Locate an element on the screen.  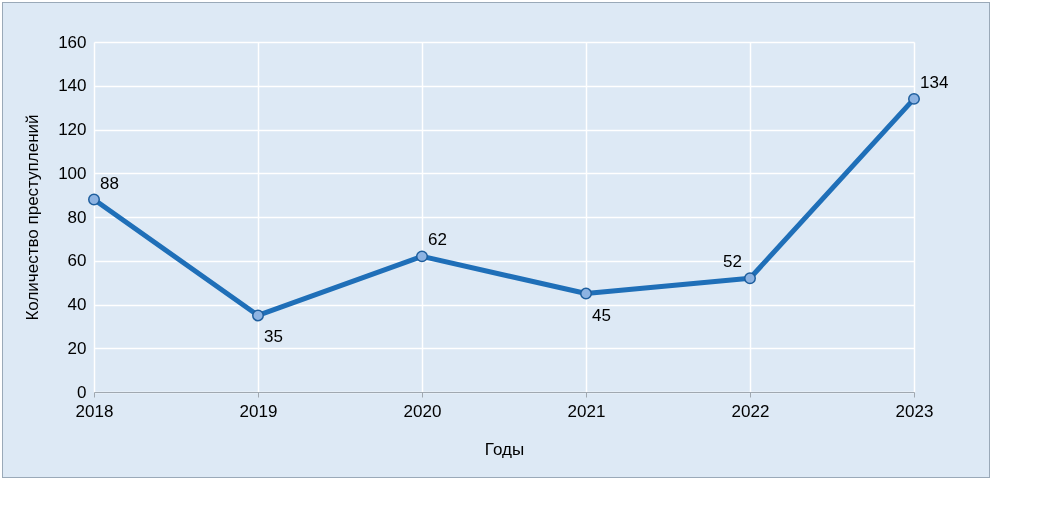
y-tick-label: 0 is located at coordinates (82, 392).